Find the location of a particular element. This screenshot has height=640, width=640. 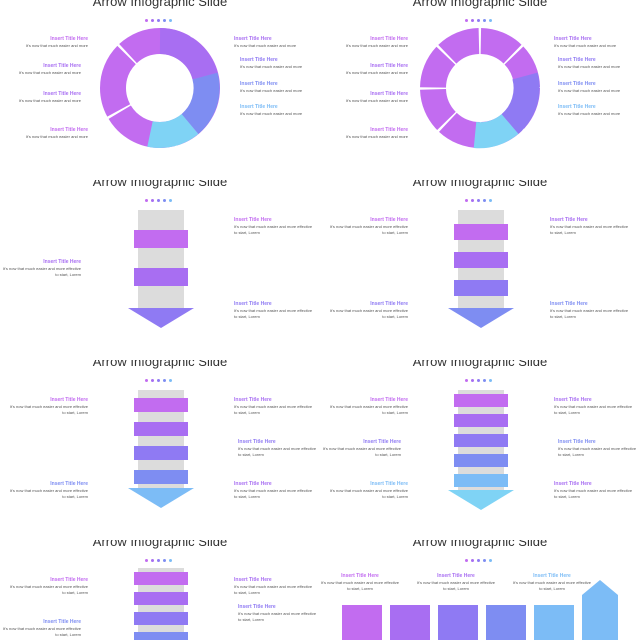

ring-center is located at coordinates (160, 88).